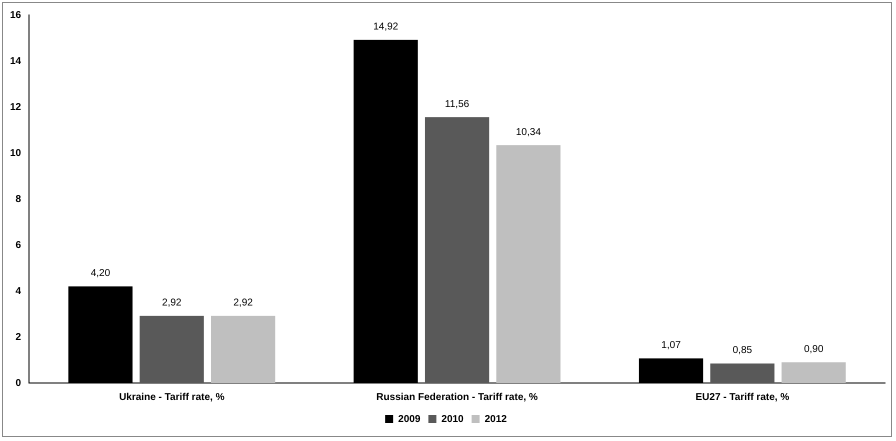 The width and height of the screenshot is (896, 441). Describe the element at coordinates (814, 350) in the screenshot. I see `data-label: 0,90` at that location.